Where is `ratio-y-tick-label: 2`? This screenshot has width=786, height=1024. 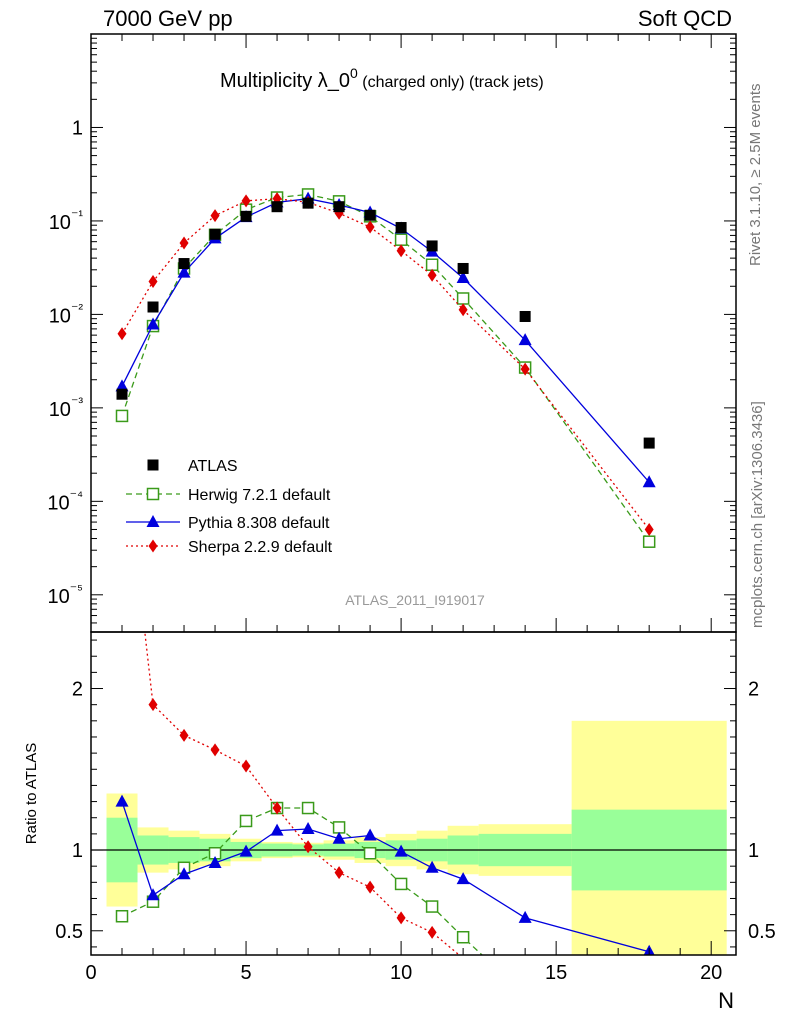 ratio-y-tick-label: 2 is located at coordinates (77, 690).